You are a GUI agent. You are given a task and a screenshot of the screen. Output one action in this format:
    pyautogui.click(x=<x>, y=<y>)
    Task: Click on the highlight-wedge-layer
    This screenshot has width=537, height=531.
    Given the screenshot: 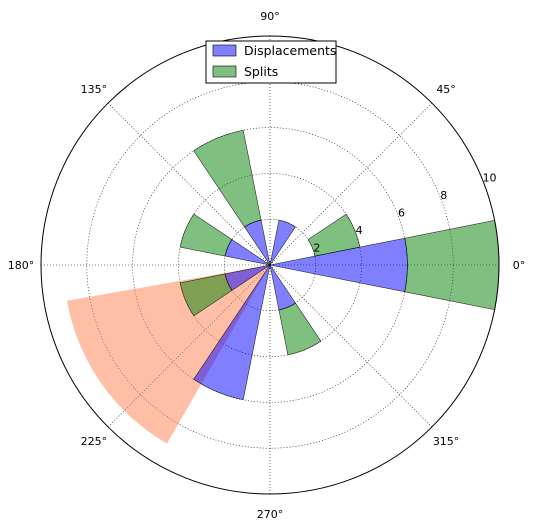 What is the action you would take?
    pyautogui.click(x=168, y=354)
    